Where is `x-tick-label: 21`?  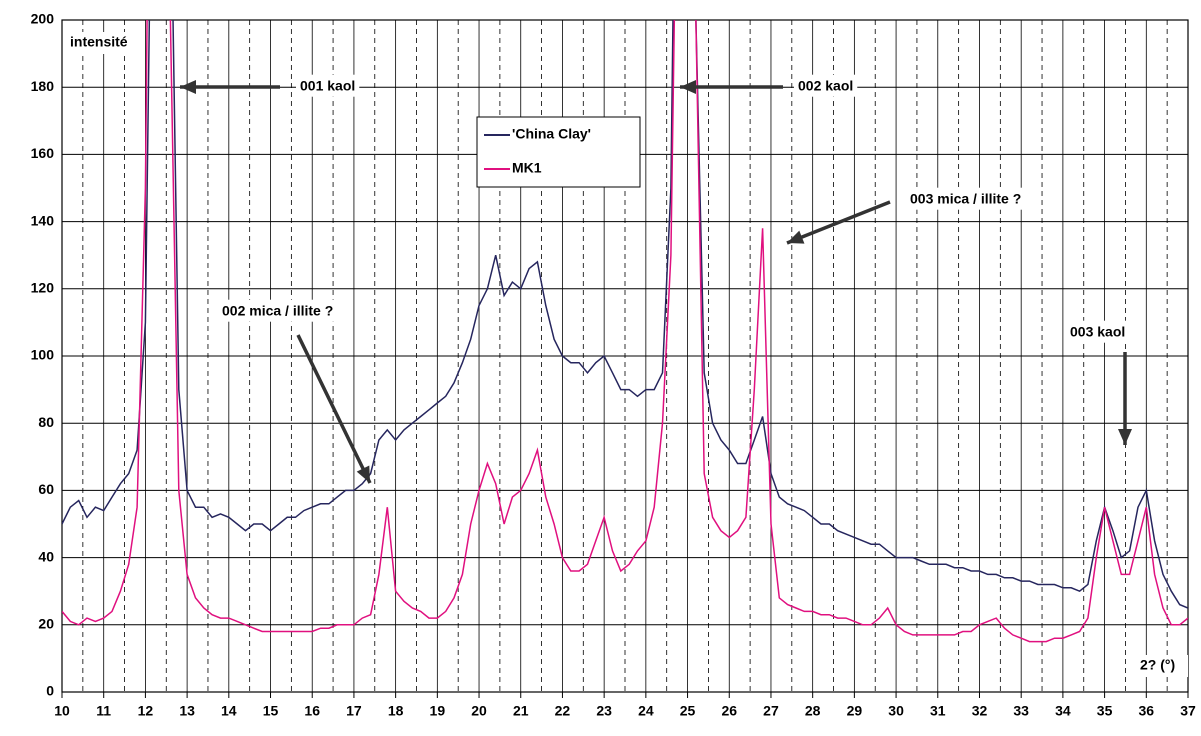
x-tick-label: 21 is located at coordinates (521, 711).